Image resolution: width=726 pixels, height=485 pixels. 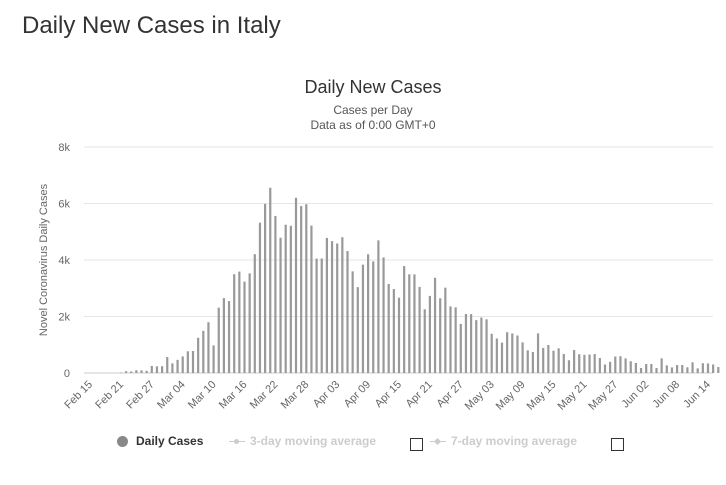 I want to click on legend-item-3-day-average: 3-day moving average, so click(x=302, y=441).